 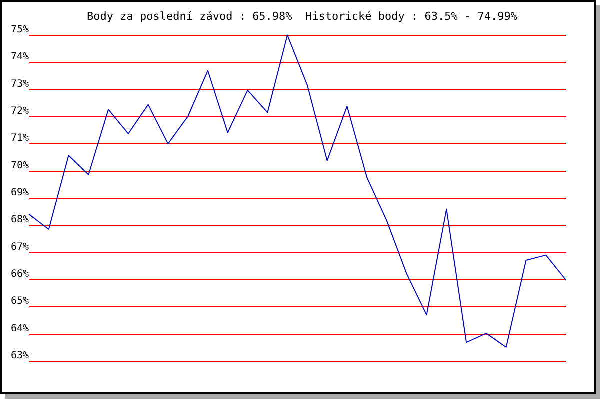 I want to click on y-tick-label: 63%, so click(x=19, y=356).